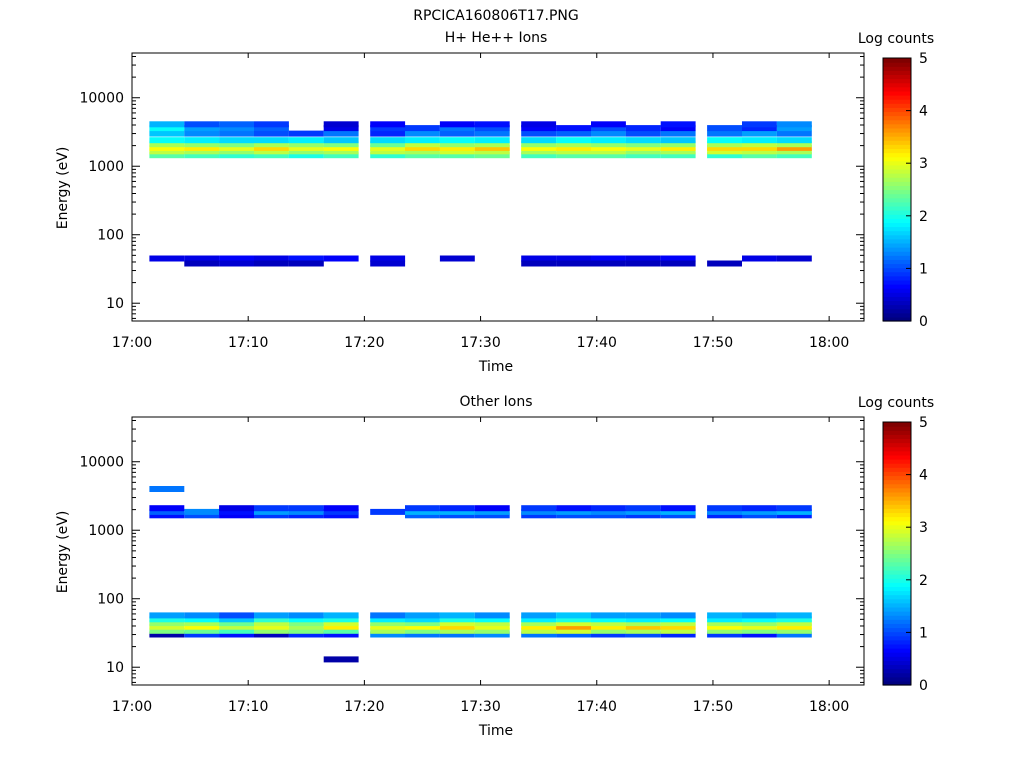  I want to click on colorbar-bottom: 0 1 2 3 4 5, so click(905, 554).